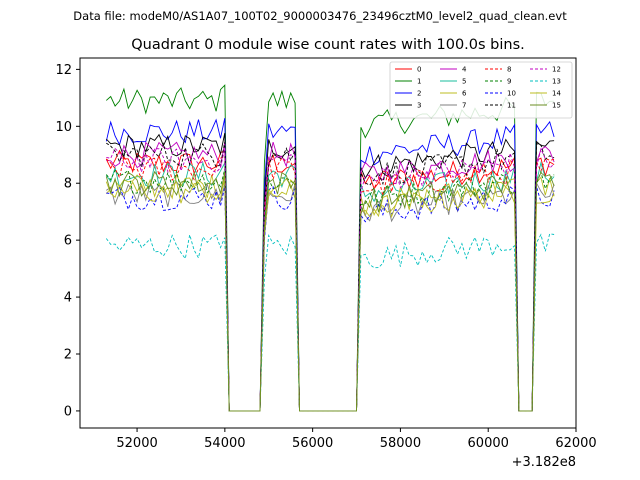 The height and width of the screenshot is (480, 640). I want to click on y-axis: 0 2 4 6 8 10 12, so click(67, 241).